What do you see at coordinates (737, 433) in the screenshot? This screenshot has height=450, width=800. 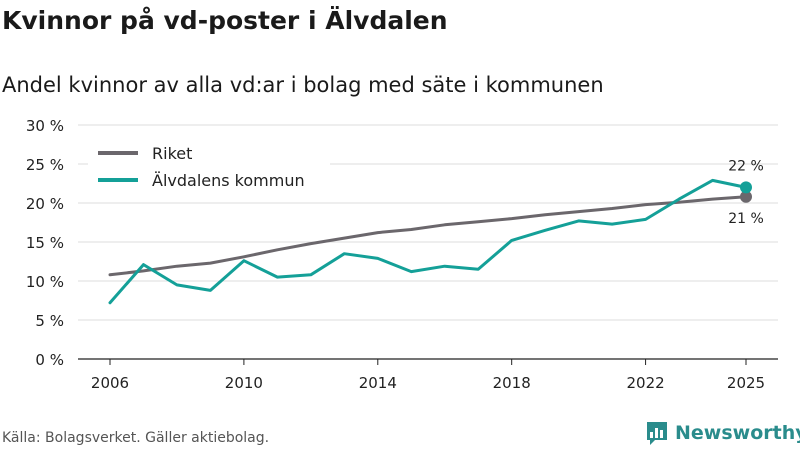 I see `brand-name: Newsworthy` at bounding box center [737, 433].